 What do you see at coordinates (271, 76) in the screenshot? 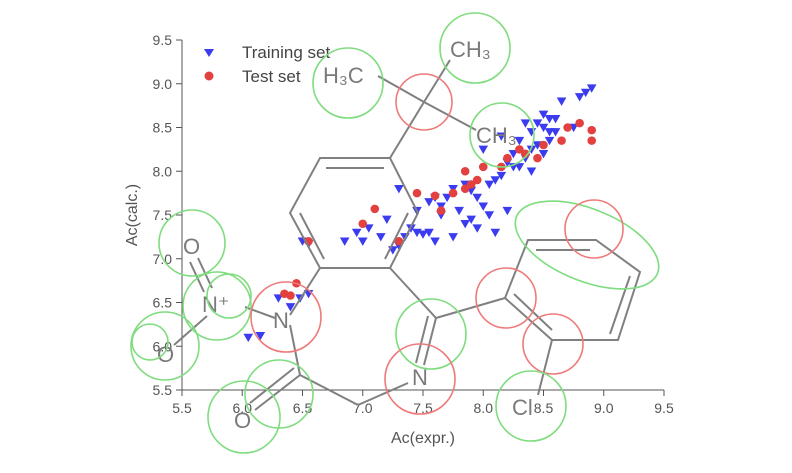
I see `legend-label-test: Test set` at bounding box center [271, 76].